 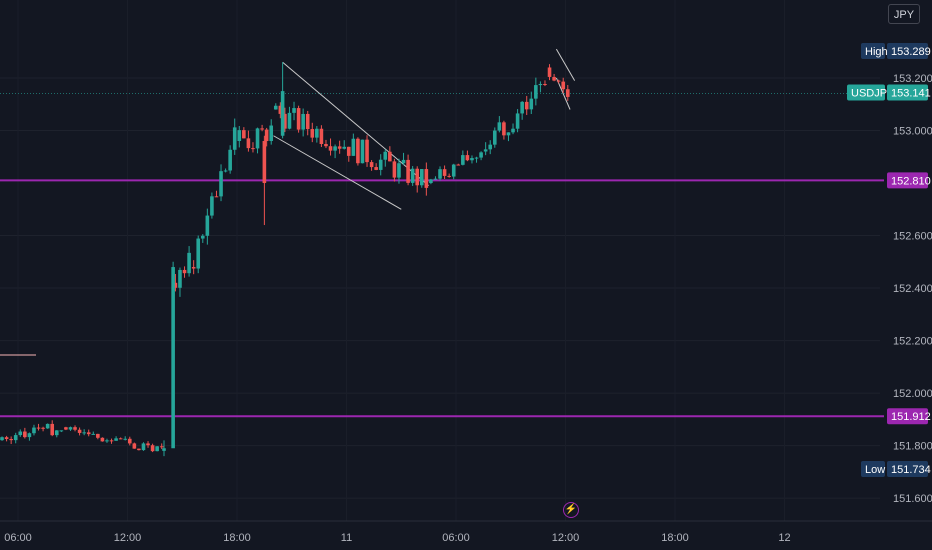 I want to click on x-tick-label: 12:00, so click(x=566, y=538).